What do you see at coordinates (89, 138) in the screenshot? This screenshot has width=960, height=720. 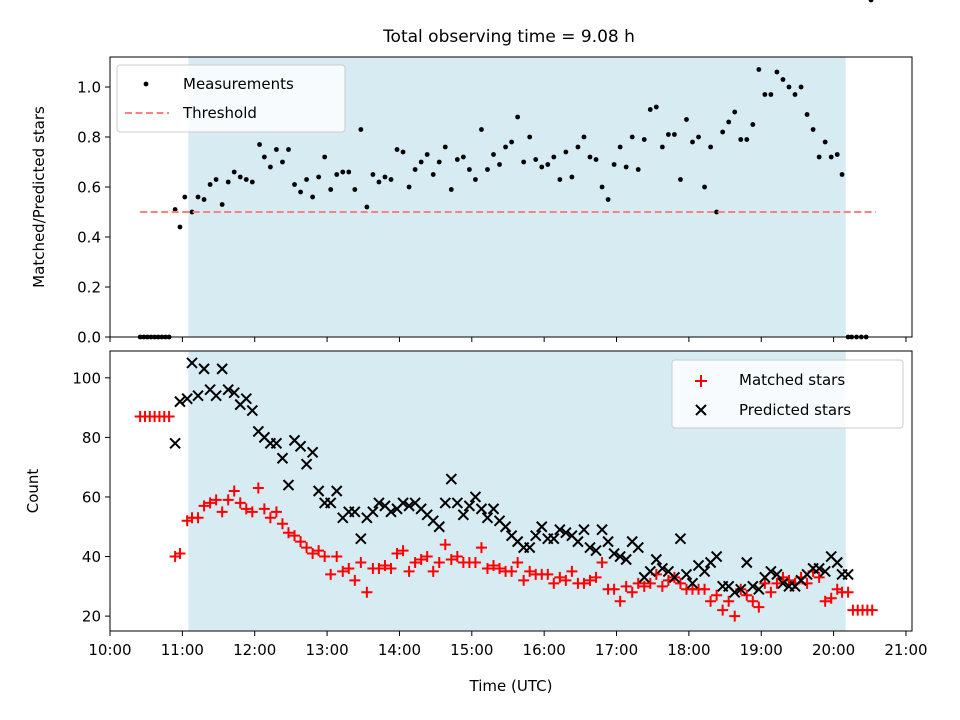 I see `top-y-tick-label: 0.8` at bounding box center [89, 138].